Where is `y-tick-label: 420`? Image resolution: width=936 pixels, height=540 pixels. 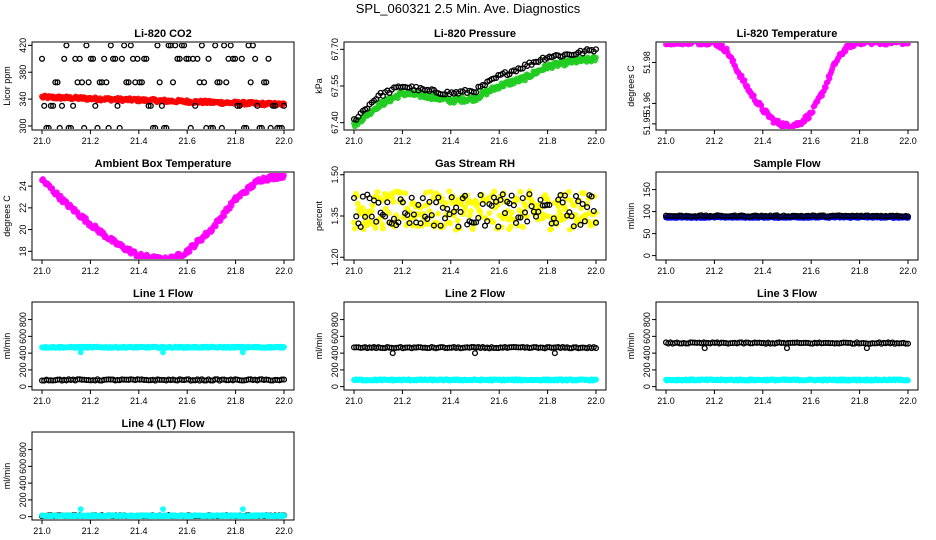
y-tick-label: 420 is located at coordinates (23, 45).